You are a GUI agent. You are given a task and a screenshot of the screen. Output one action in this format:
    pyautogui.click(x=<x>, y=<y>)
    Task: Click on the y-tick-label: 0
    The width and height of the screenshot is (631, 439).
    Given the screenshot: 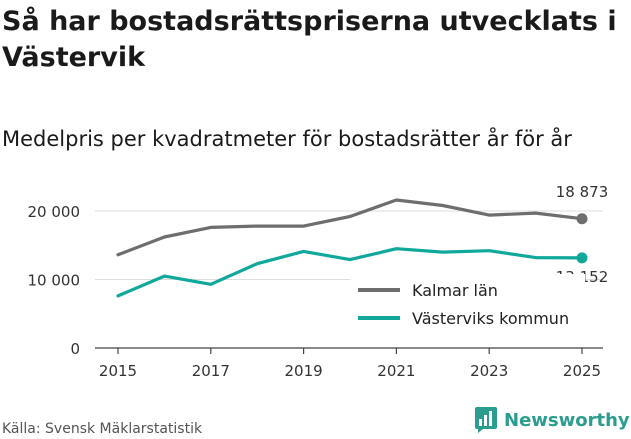 What is the action you would take?
    pyautogui.click(x=75, y=349)
    